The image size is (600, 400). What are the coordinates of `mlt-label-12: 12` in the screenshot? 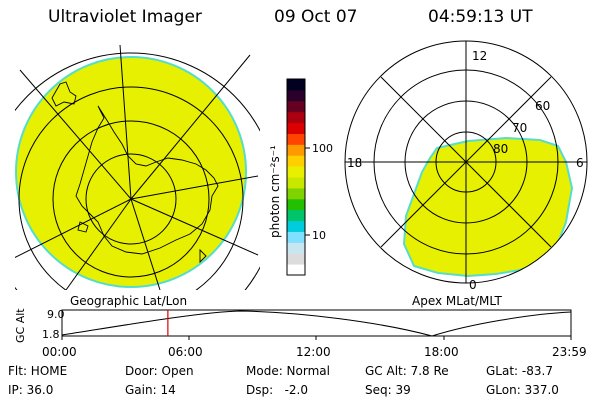 It's located at (479, 56).